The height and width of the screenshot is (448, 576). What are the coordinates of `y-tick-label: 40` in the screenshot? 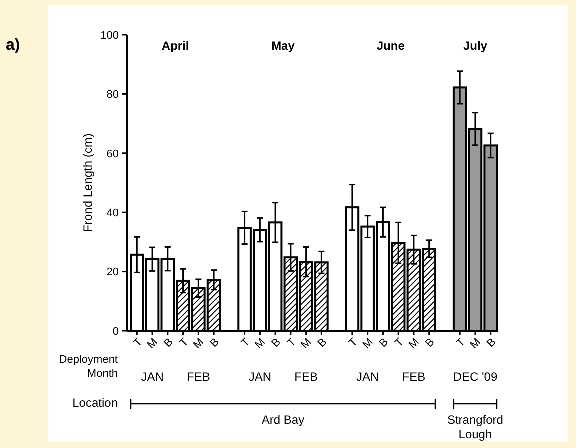 It's located at (112, 213).